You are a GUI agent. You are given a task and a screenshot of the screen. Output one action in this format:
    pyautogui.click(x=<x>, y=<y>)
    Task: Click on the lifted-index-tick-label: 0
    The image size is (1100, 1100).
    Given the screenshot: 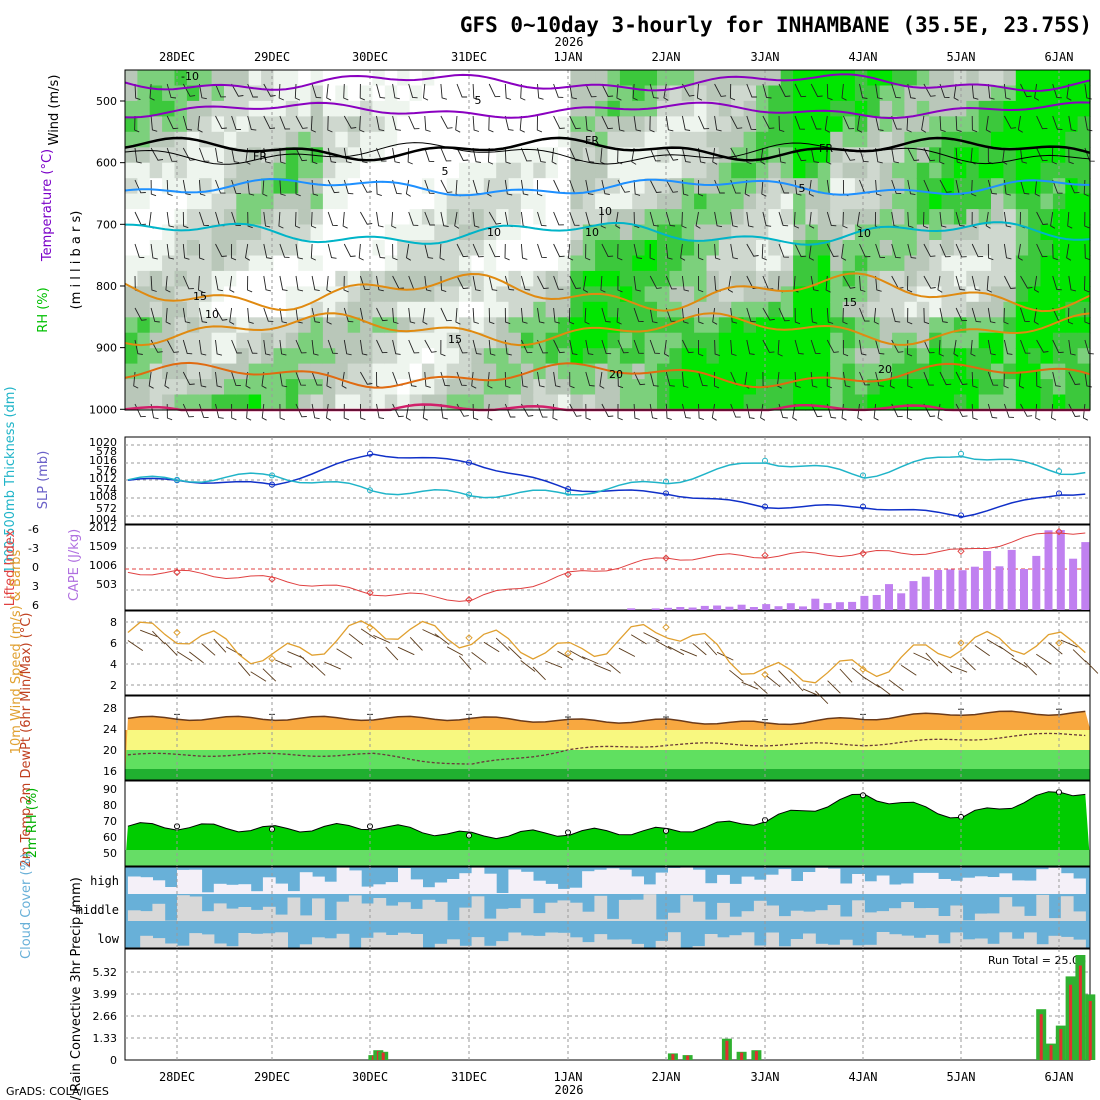 What is the action you would take?
    pyautogui.click(x=35, y=567)
    